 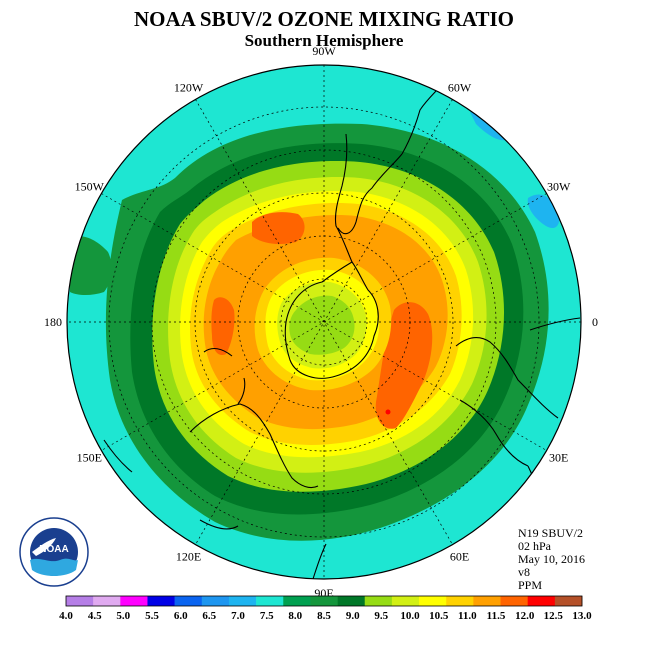 What do you see at coordinates (295, 616) in the screenshot?
I see `colorbar-tick-label: 8.0` at bounding box center [295, 616].